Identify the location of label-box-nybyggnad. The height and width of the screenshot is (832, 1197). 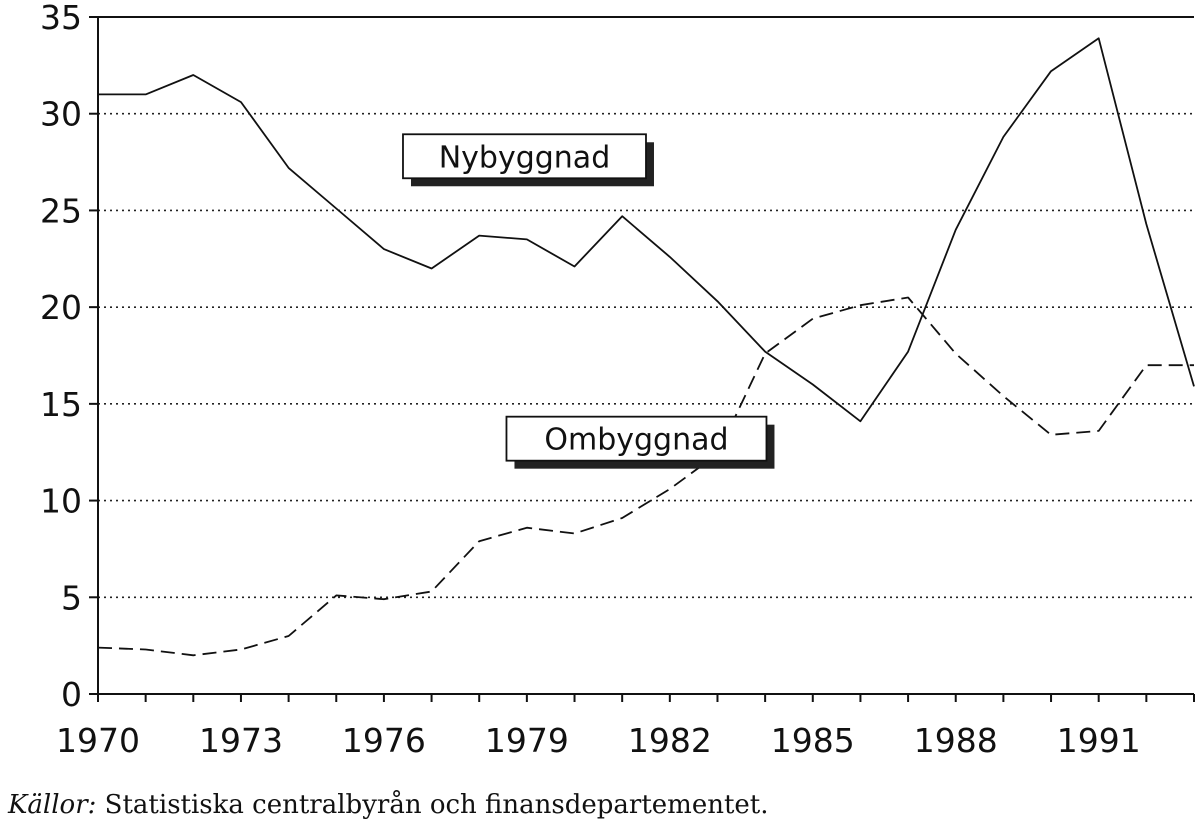
(524, 156).